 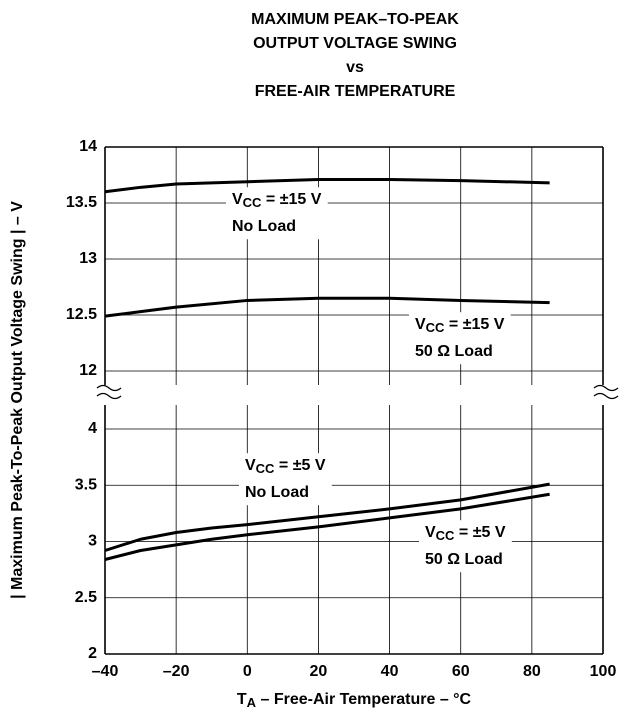 What do you see at coordinates (81, 314) in the screenshot?
I see `y-tick-label: 12.5` at bounding box center [81, 314].